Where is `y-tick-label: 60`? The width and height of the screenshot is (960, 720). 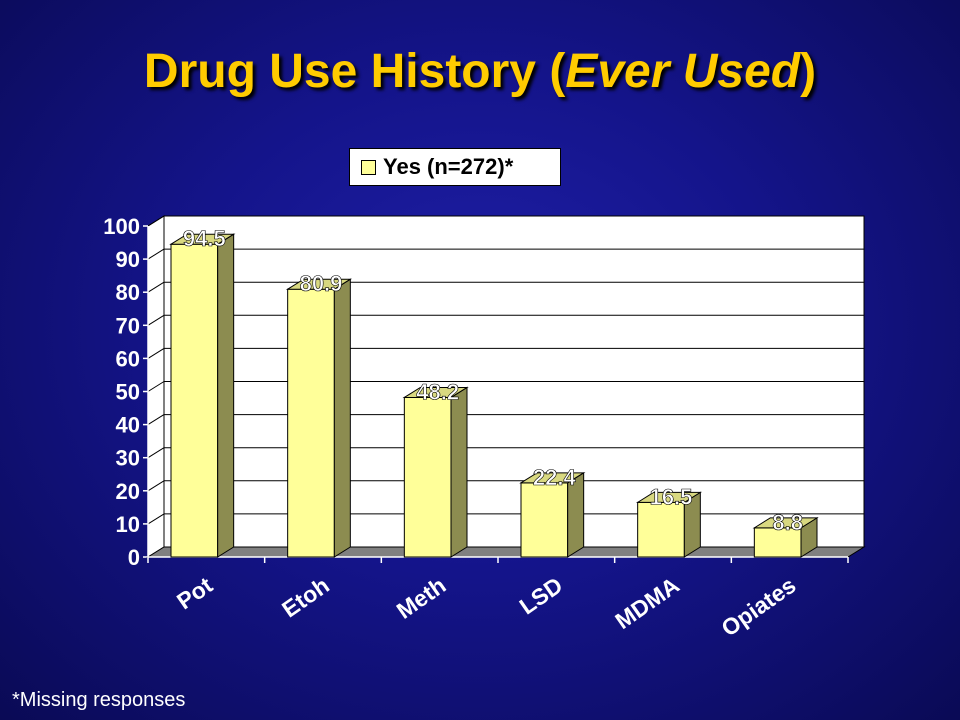
y-tick-label: 60 is located at coordinates (128, 358).